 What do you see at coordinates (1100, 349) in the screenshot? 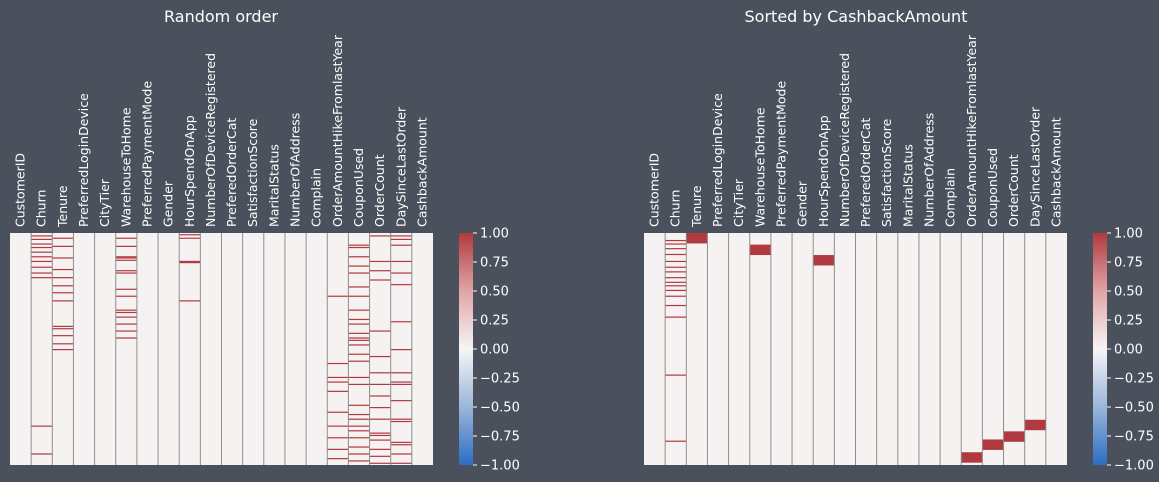
I see `colorbar` at bounding box center [1100, 349].